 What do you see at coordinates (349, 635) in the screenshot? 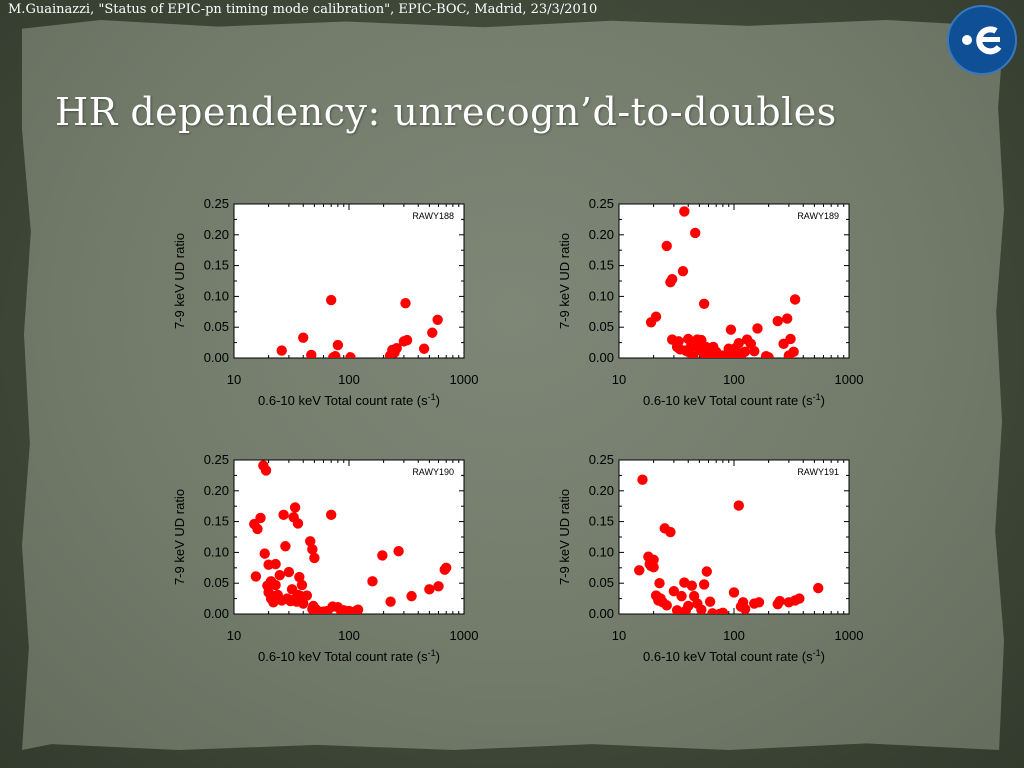
I see `x-tick-label: 100` at bounding box center [349, 635].